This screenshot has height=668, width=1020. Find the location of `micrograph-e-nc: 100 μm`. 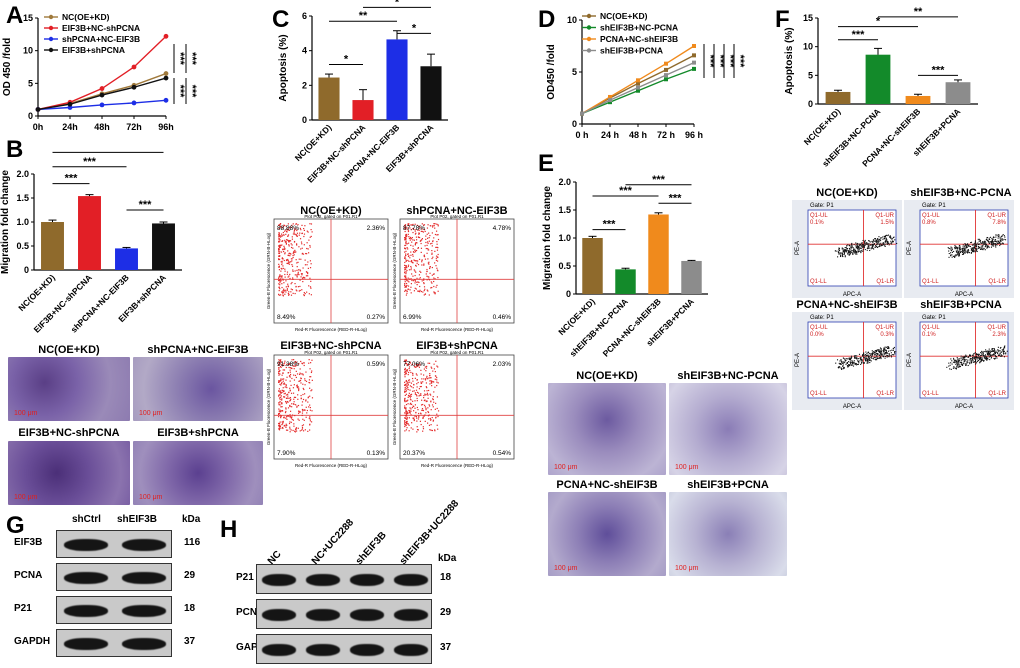

micrograph-e-nc: 100 μm is located at coordinates (607, 429).